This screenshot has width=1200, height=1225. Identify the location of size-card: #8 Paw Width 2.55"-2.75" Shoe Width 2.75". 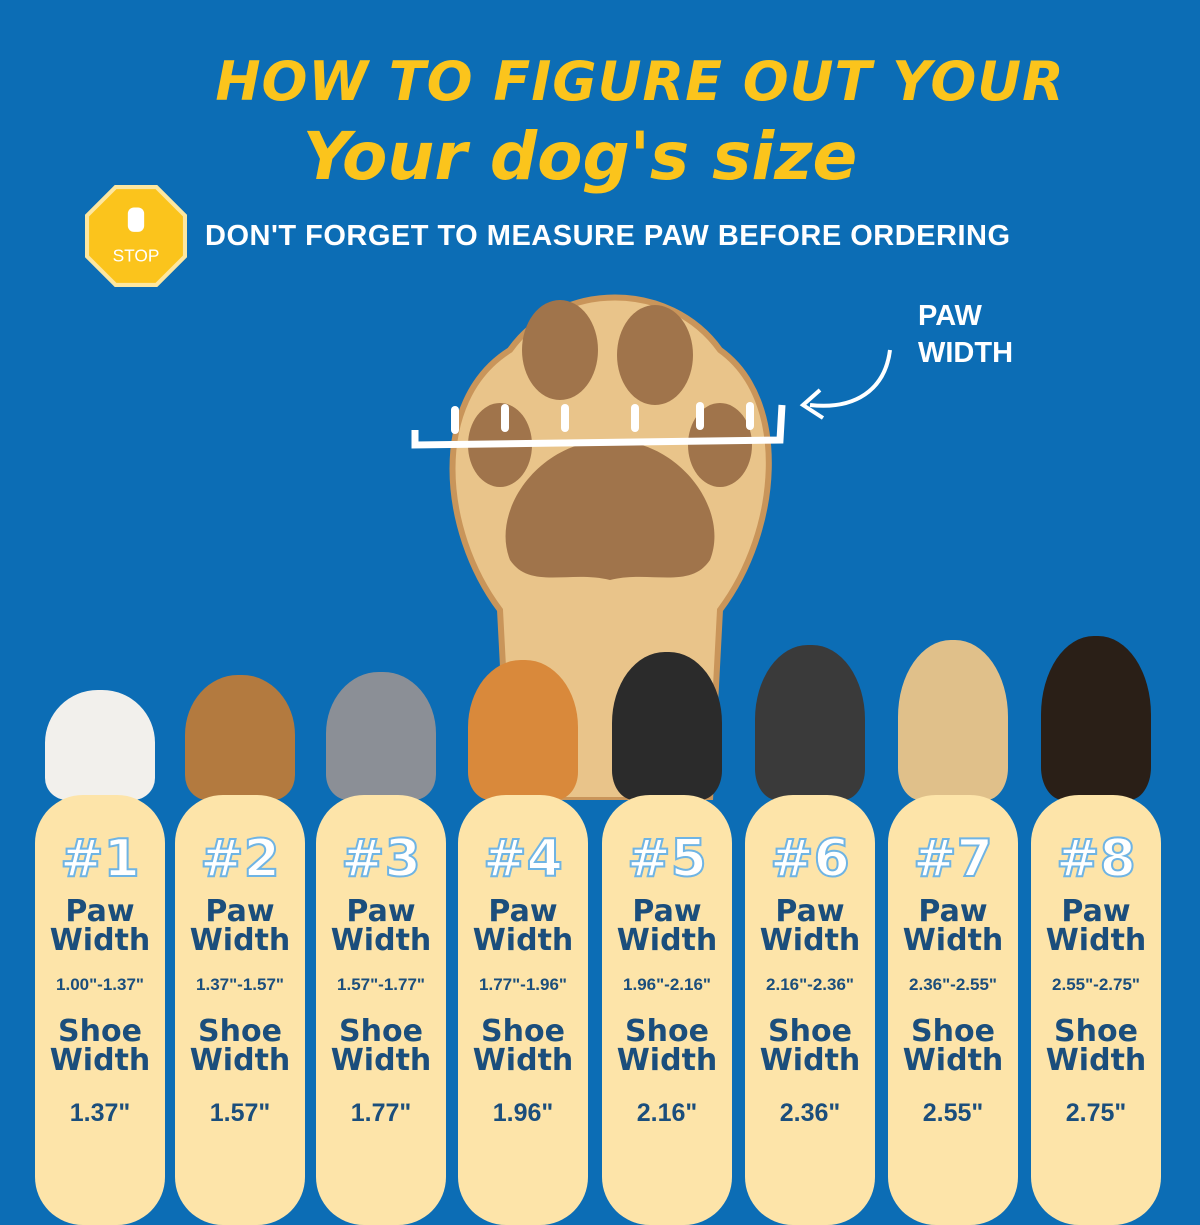
(1096, 1010).